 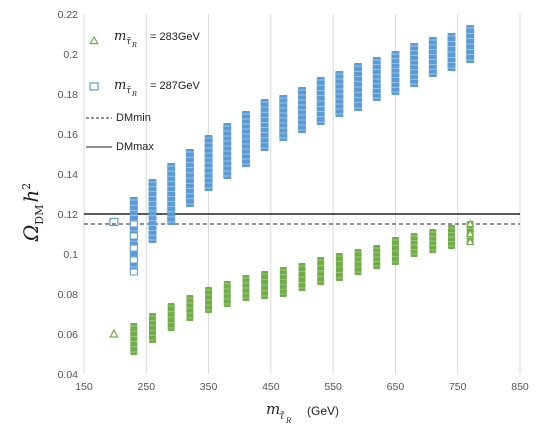 What do you see at coordinates (134, 94) in the screenshot?
I see `legend-label-287-subsub: R` at bounding box center [134, 94].